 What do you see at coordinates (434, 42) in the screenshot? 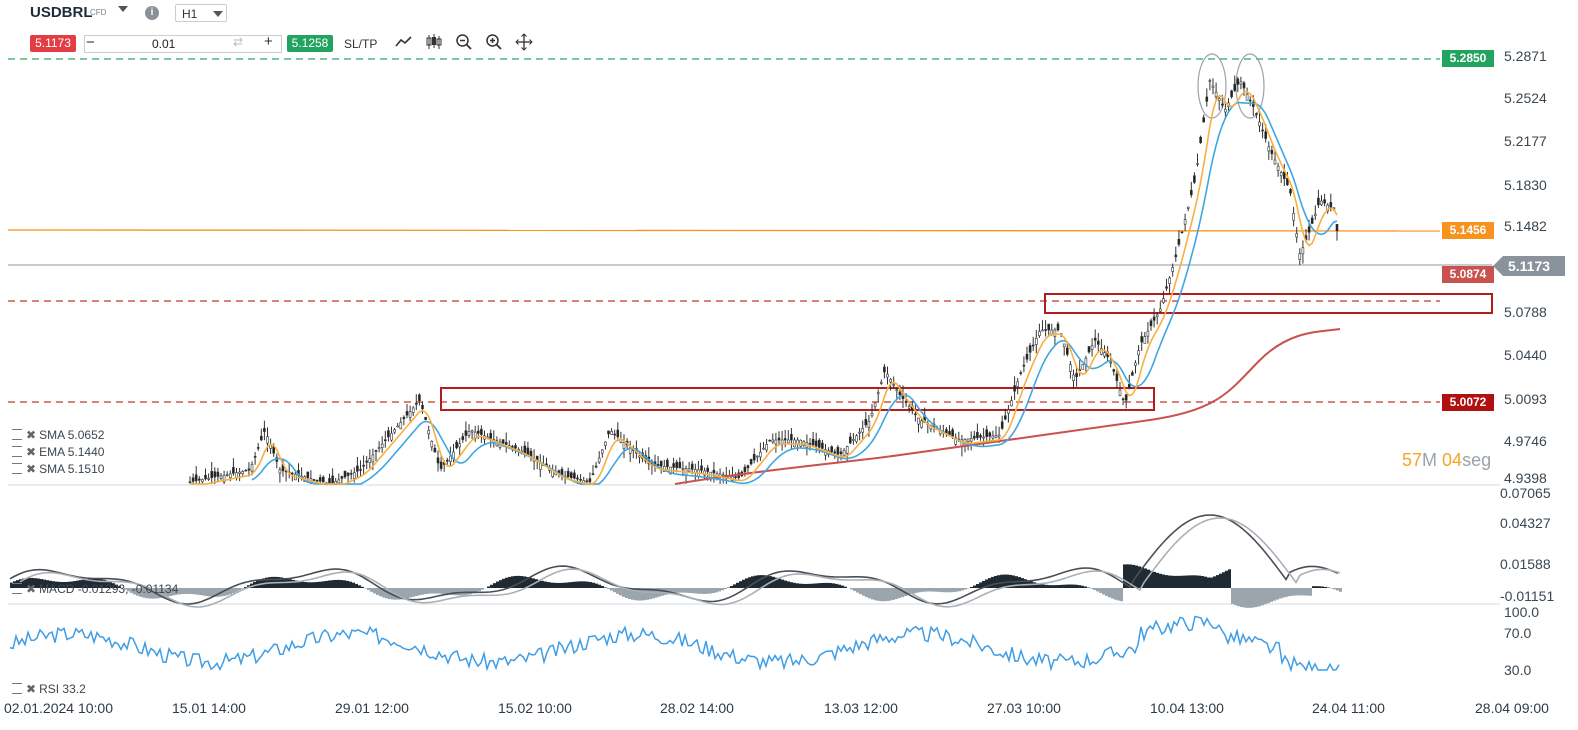
I see `candles-icon` at bounding box center [434, 42].